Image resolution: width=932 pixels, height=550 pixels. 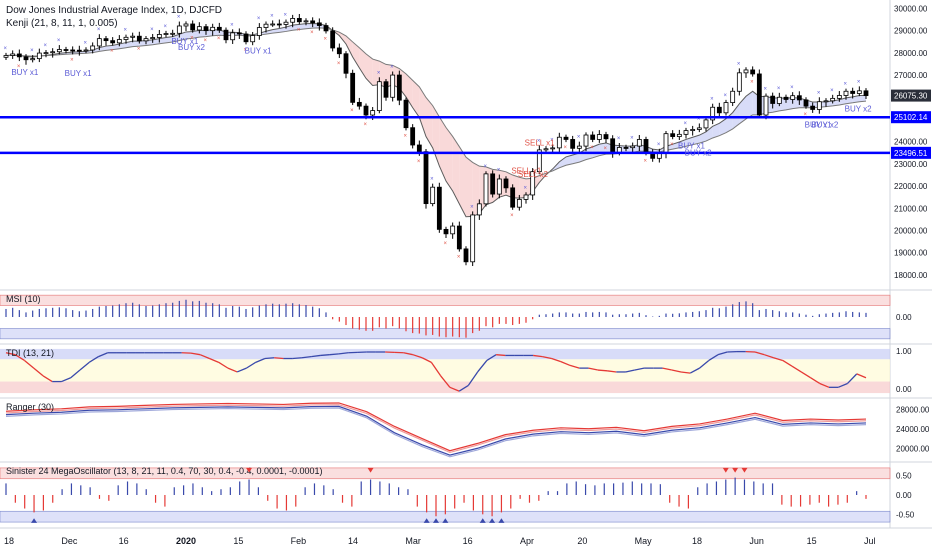 What do you see at coordinates (249, 470) in the screenshot?
I see `sell-triangle-marker` at bounding box center [249, 470].